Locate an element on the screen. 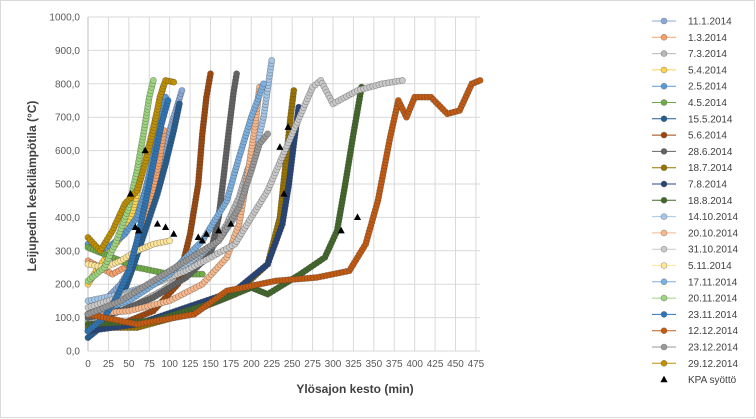  x-tick-label: 375 is located at coordinates (394, 364).